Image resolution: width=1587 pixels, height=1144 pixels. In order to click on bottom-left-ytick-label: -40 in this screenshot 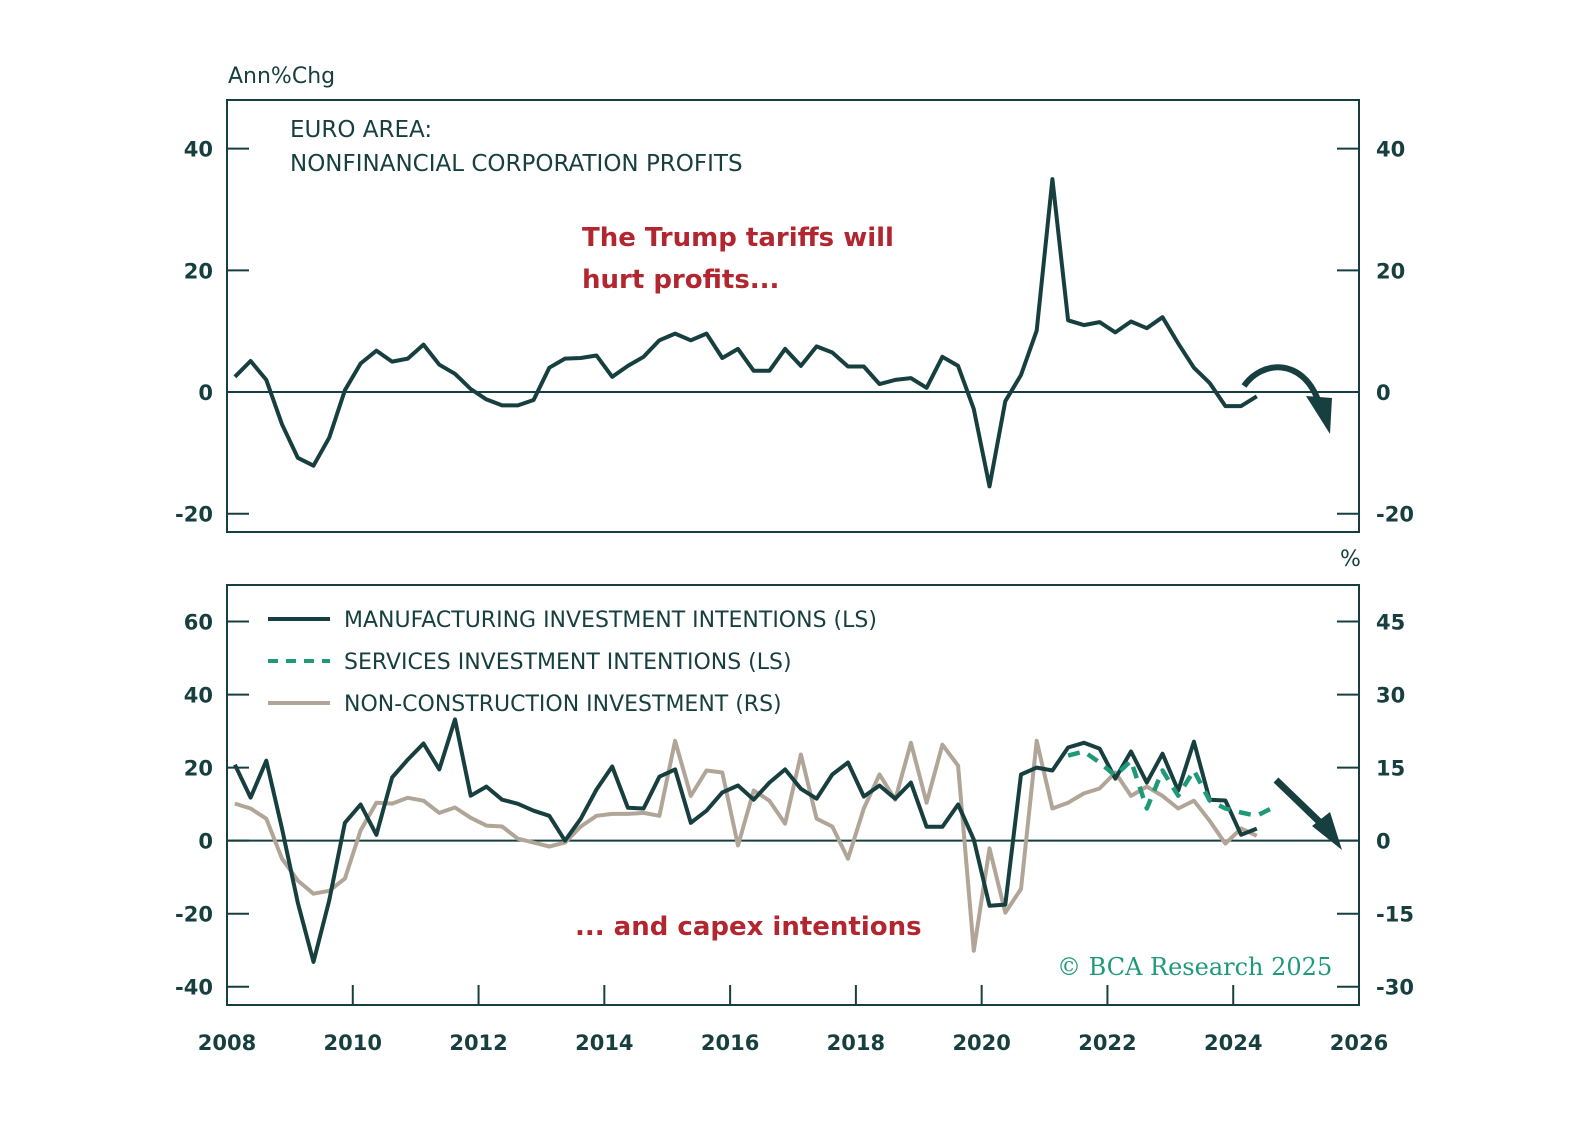, I will do `click(194, 988)`.